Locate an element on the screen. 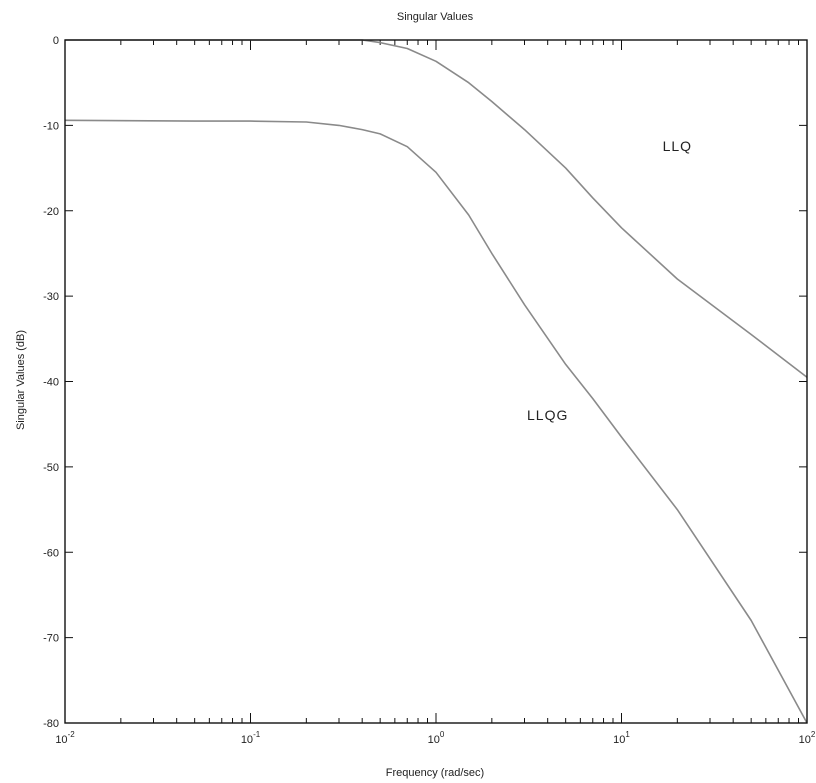  x-tick-label: 10² is located at coordinates (807, 738).